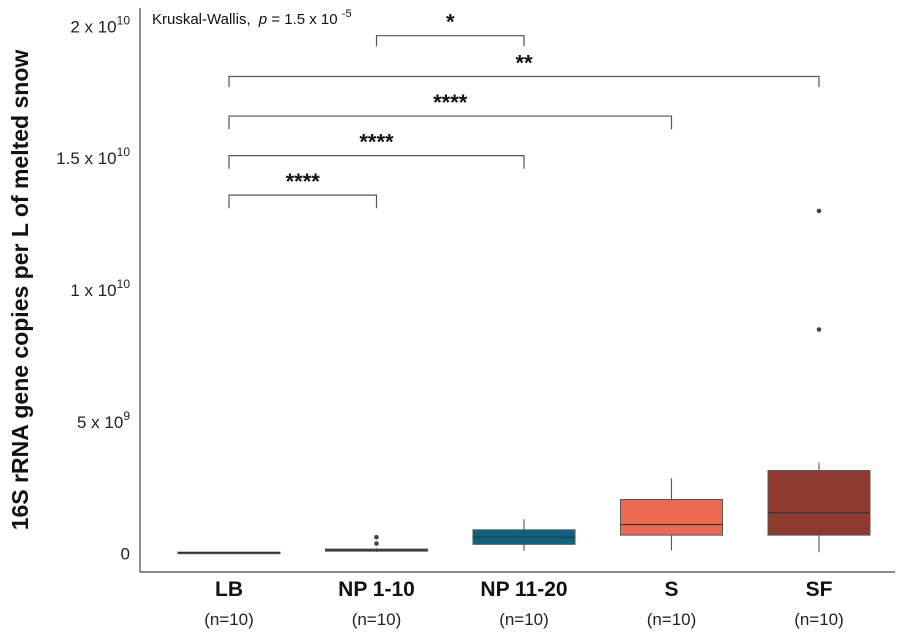 The width and height of the screenshot is (902, 635). I want to click on y-tick-mantissa: 5 x 10, so click(100, 422).